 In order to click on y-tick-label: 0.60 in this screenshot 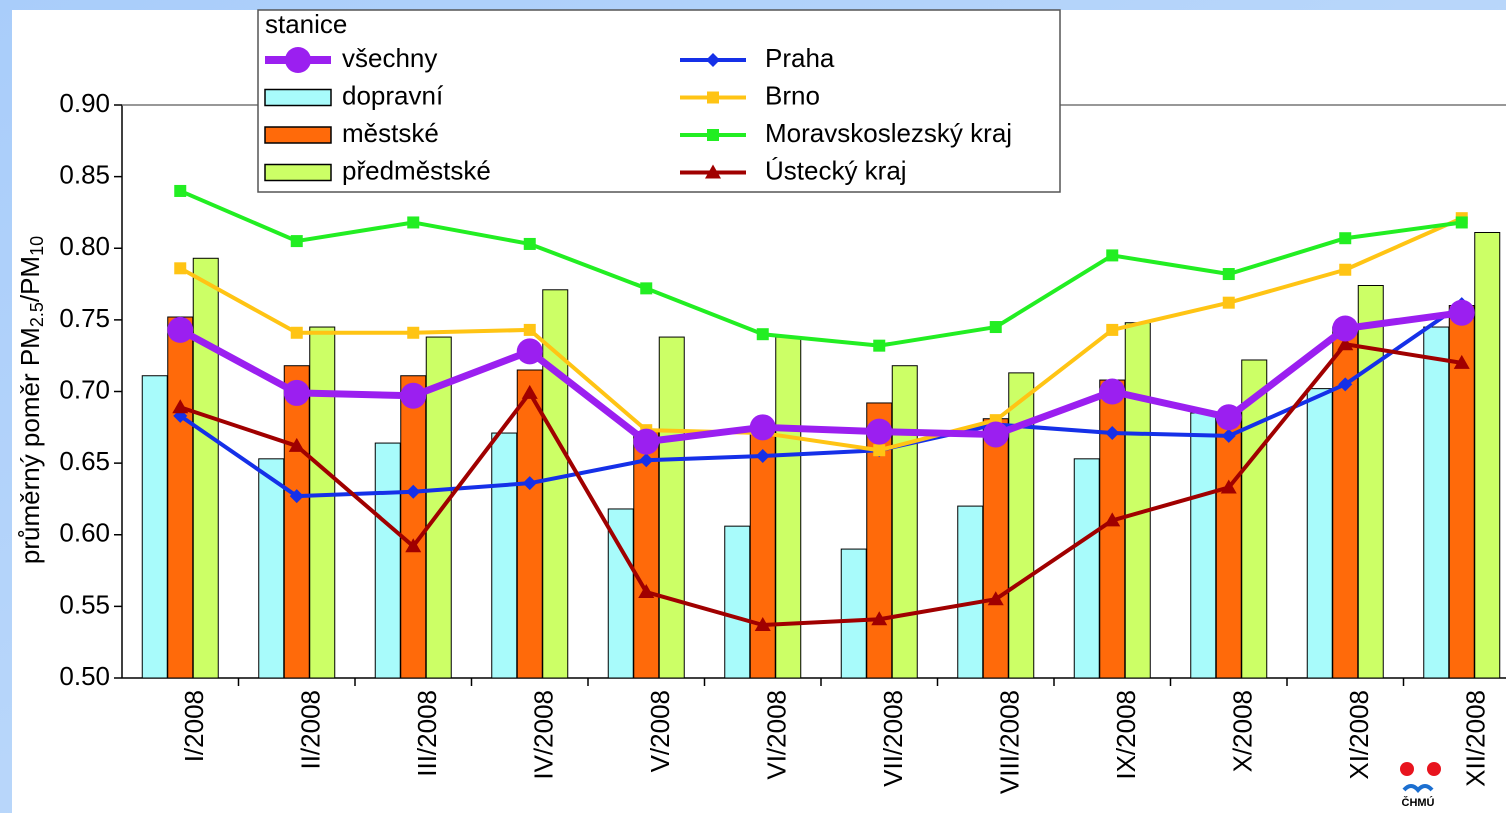, I will do `click(84, 533)`.